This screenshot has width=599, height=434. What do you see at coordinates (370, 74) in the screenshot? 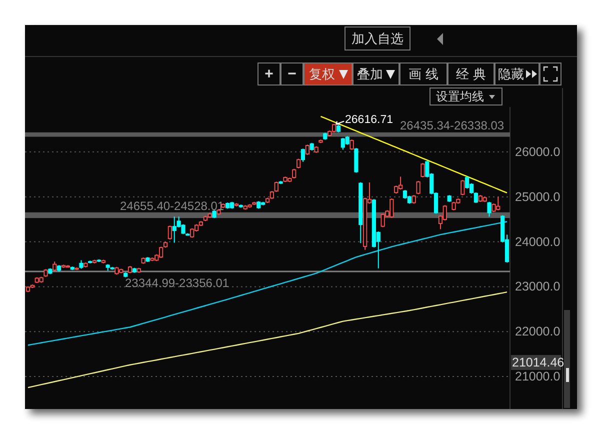
I see `text: 叠加` at bounding box center [370, 74].